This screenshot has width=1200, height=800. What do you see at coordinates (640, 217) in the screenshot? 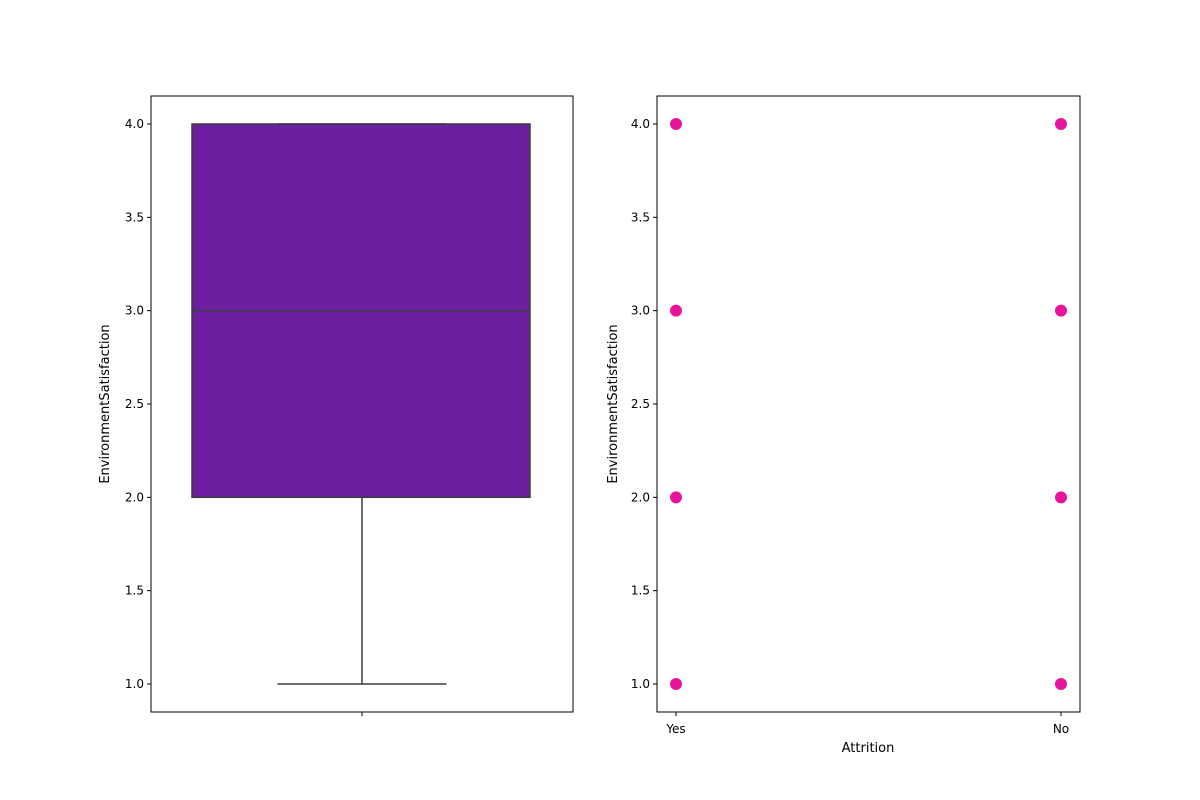
I see `scatter-y-tick-label: 3.5` at bounding box center [640, 217].